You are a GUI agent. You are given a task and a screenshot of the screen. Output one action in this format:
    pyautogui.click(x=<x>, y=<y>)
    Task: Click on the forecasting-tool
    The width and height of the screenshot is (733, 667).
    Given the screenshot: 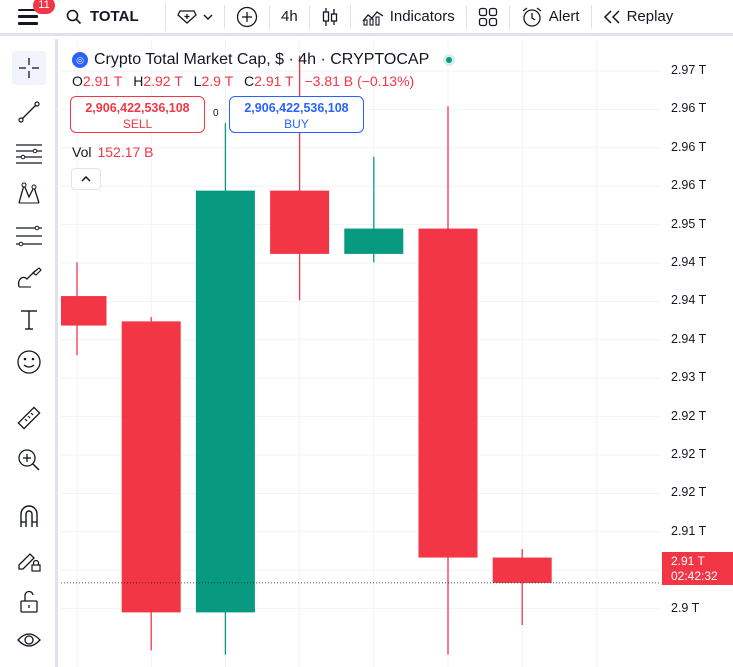 What is the action you would take?
    pyautogui.click(x=29, y=236)
    